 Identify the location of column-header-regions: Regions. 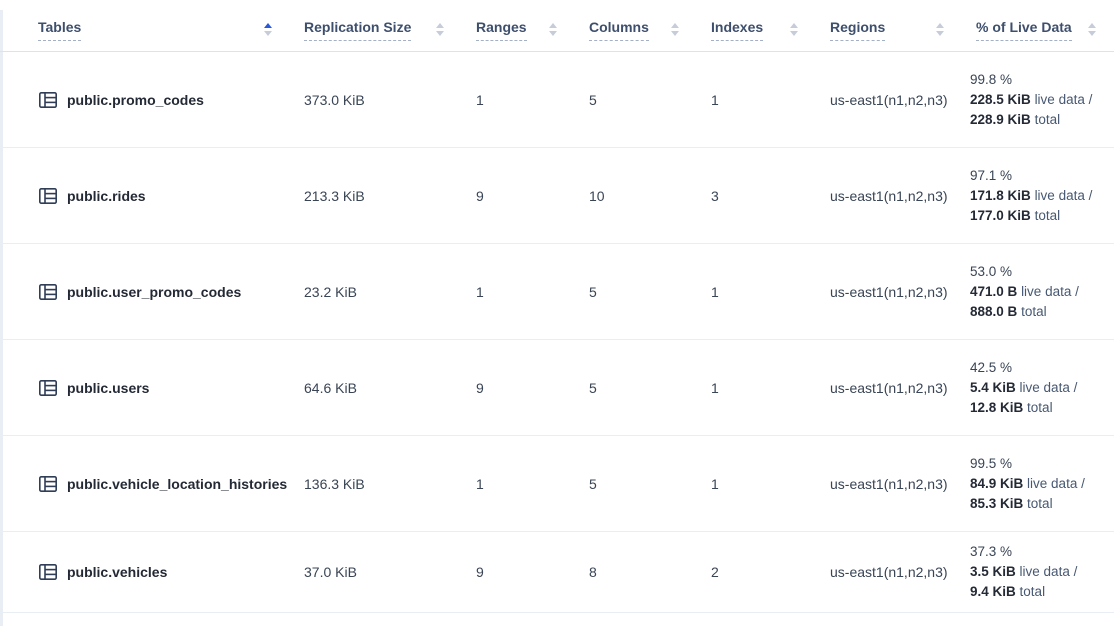
(889, 25).